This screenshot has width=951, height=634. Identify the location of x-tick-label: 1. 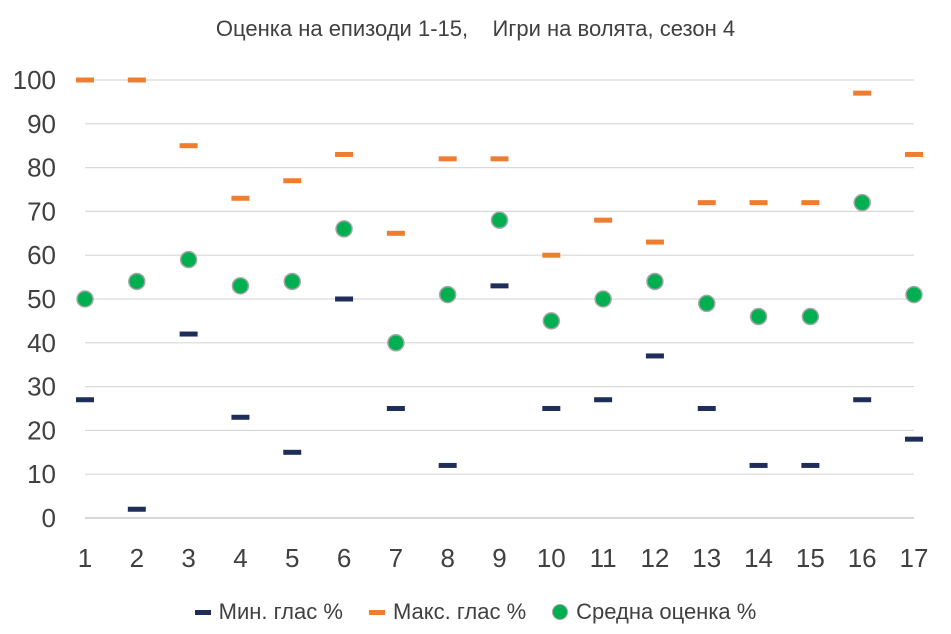
(85, 558).